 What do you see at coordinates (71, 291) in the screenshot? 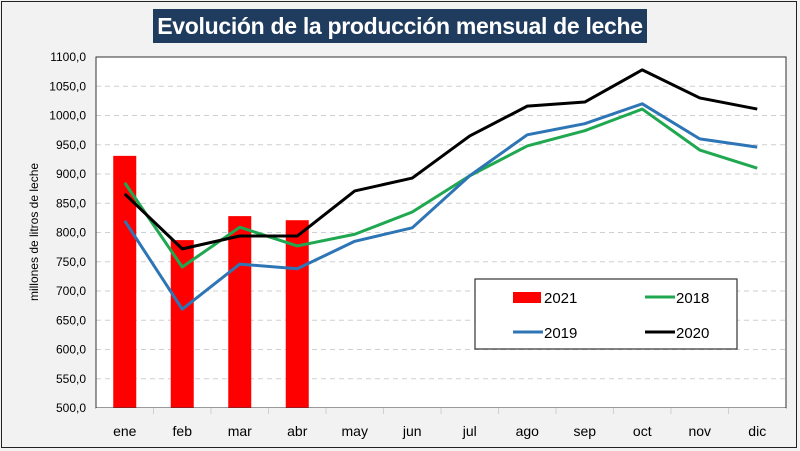
I see `y-tick-label: 700,0` at bounding box center [71, 291].